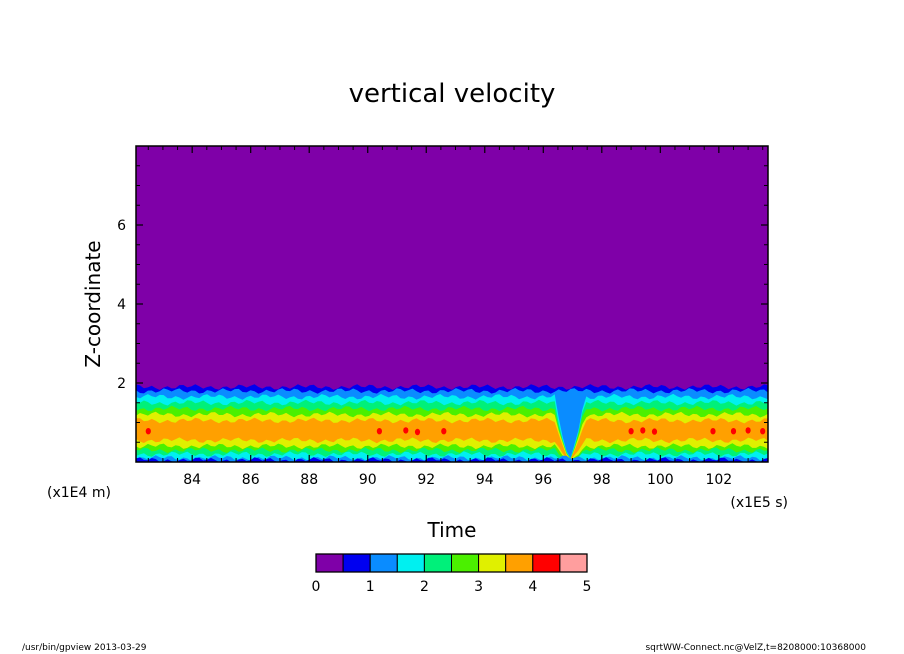  What do you see at coordinates (759, 503) in the screenshot?
I see `x-axis-unit: (x1E5 s)` at bounding box center [759, 503].